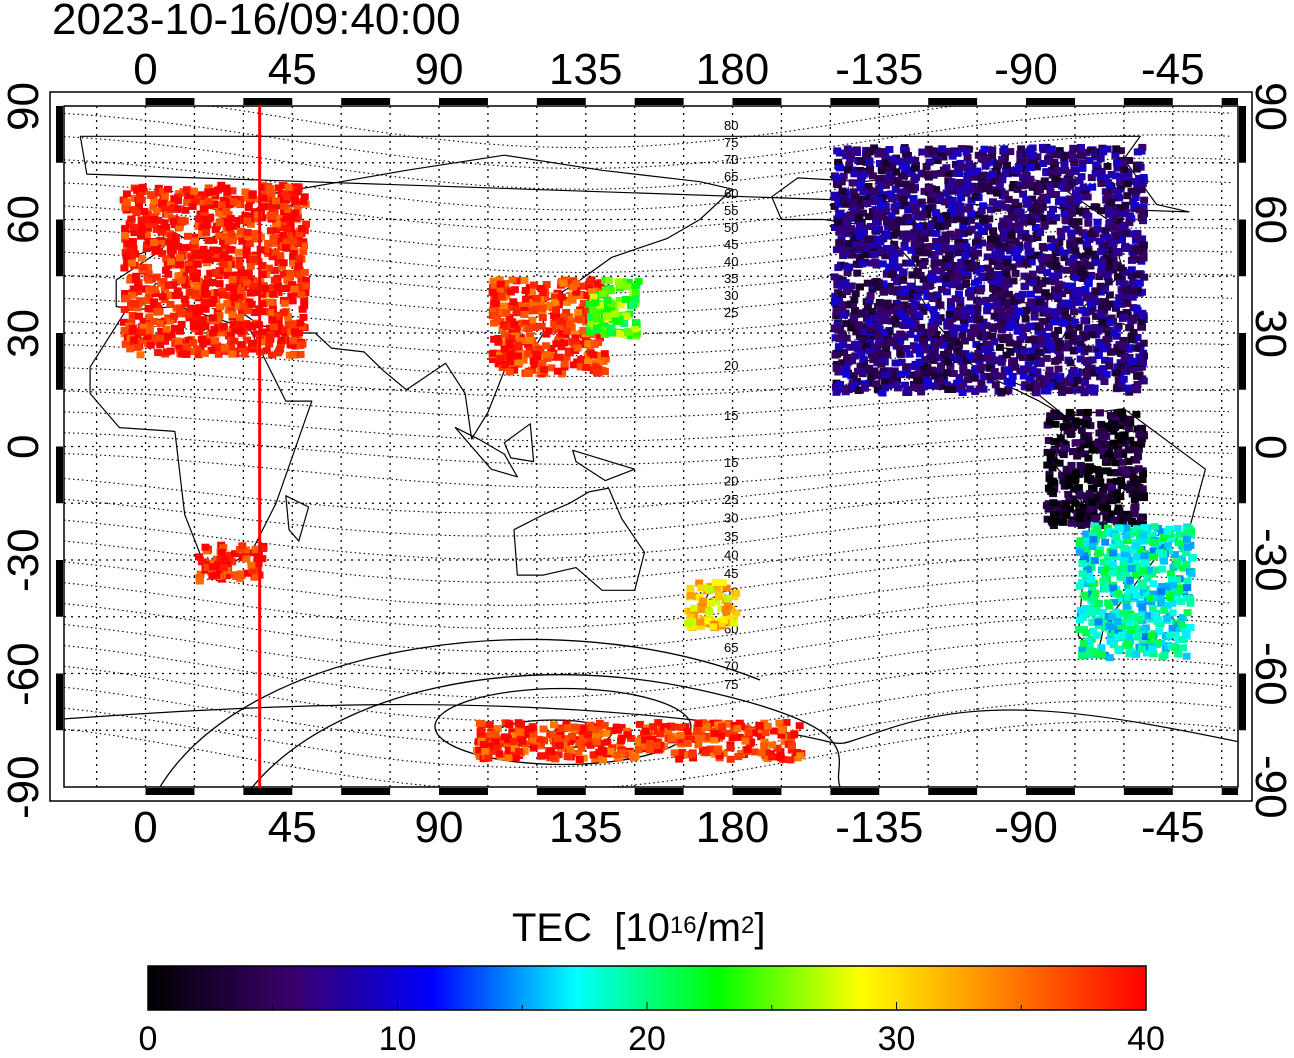  Describe the element at coordinates (732, 828) in the screenshot. I see `x-tick-bottom: 180` at that location.